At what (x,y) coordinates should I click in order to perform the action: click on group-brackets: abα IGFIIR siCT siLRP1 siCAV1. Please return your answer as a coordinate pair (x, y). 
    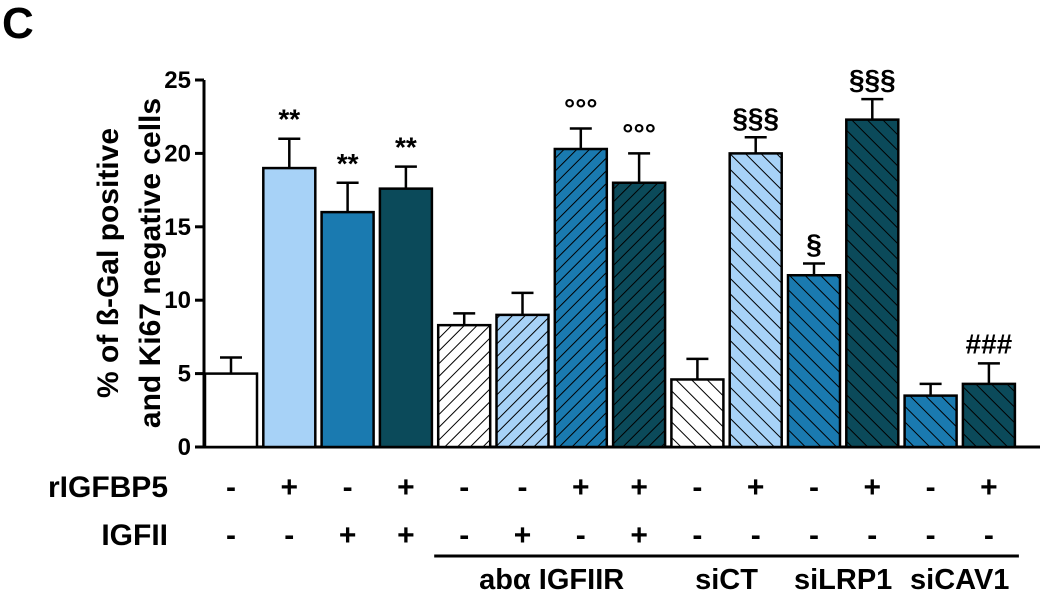
    Looking at the image, I should click on (726, 575).